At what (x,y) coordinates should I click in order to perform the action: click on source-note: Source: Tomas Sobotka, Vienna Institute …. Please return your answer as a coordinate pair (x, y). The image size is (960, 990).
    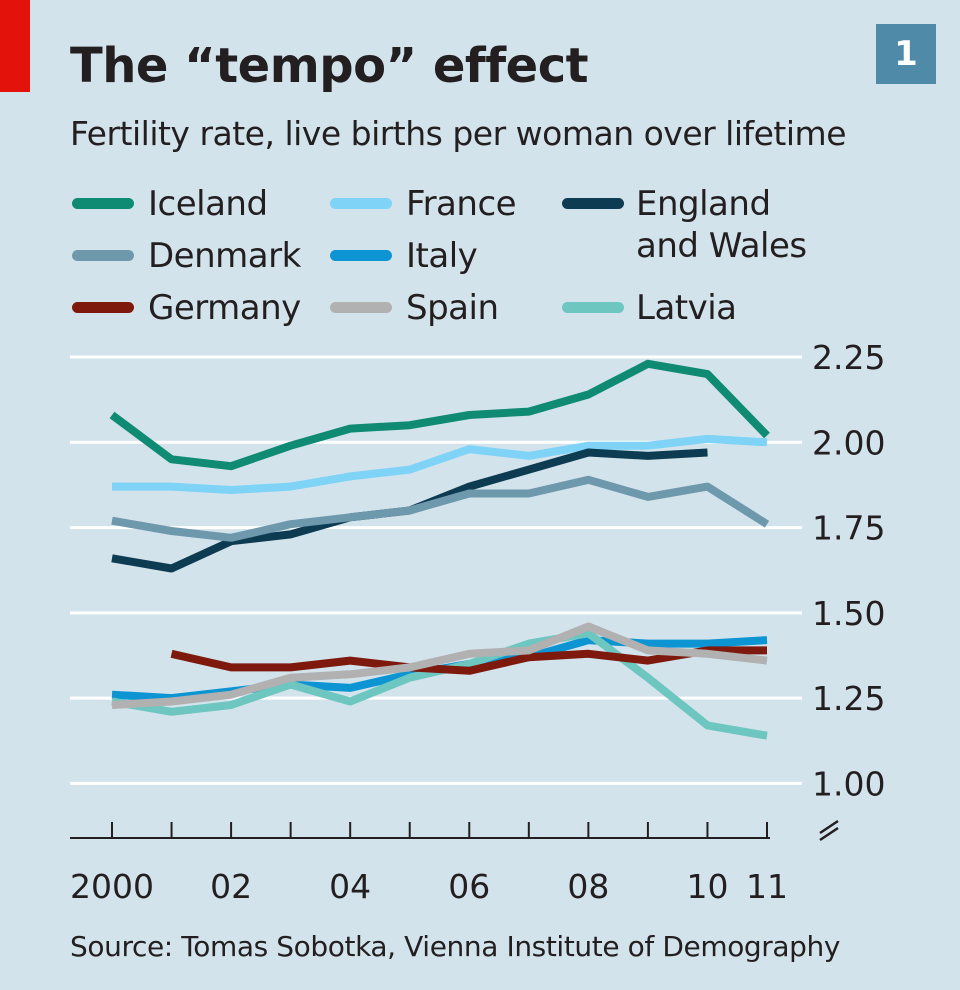
    Looking at the image, I should click on (455, 946).